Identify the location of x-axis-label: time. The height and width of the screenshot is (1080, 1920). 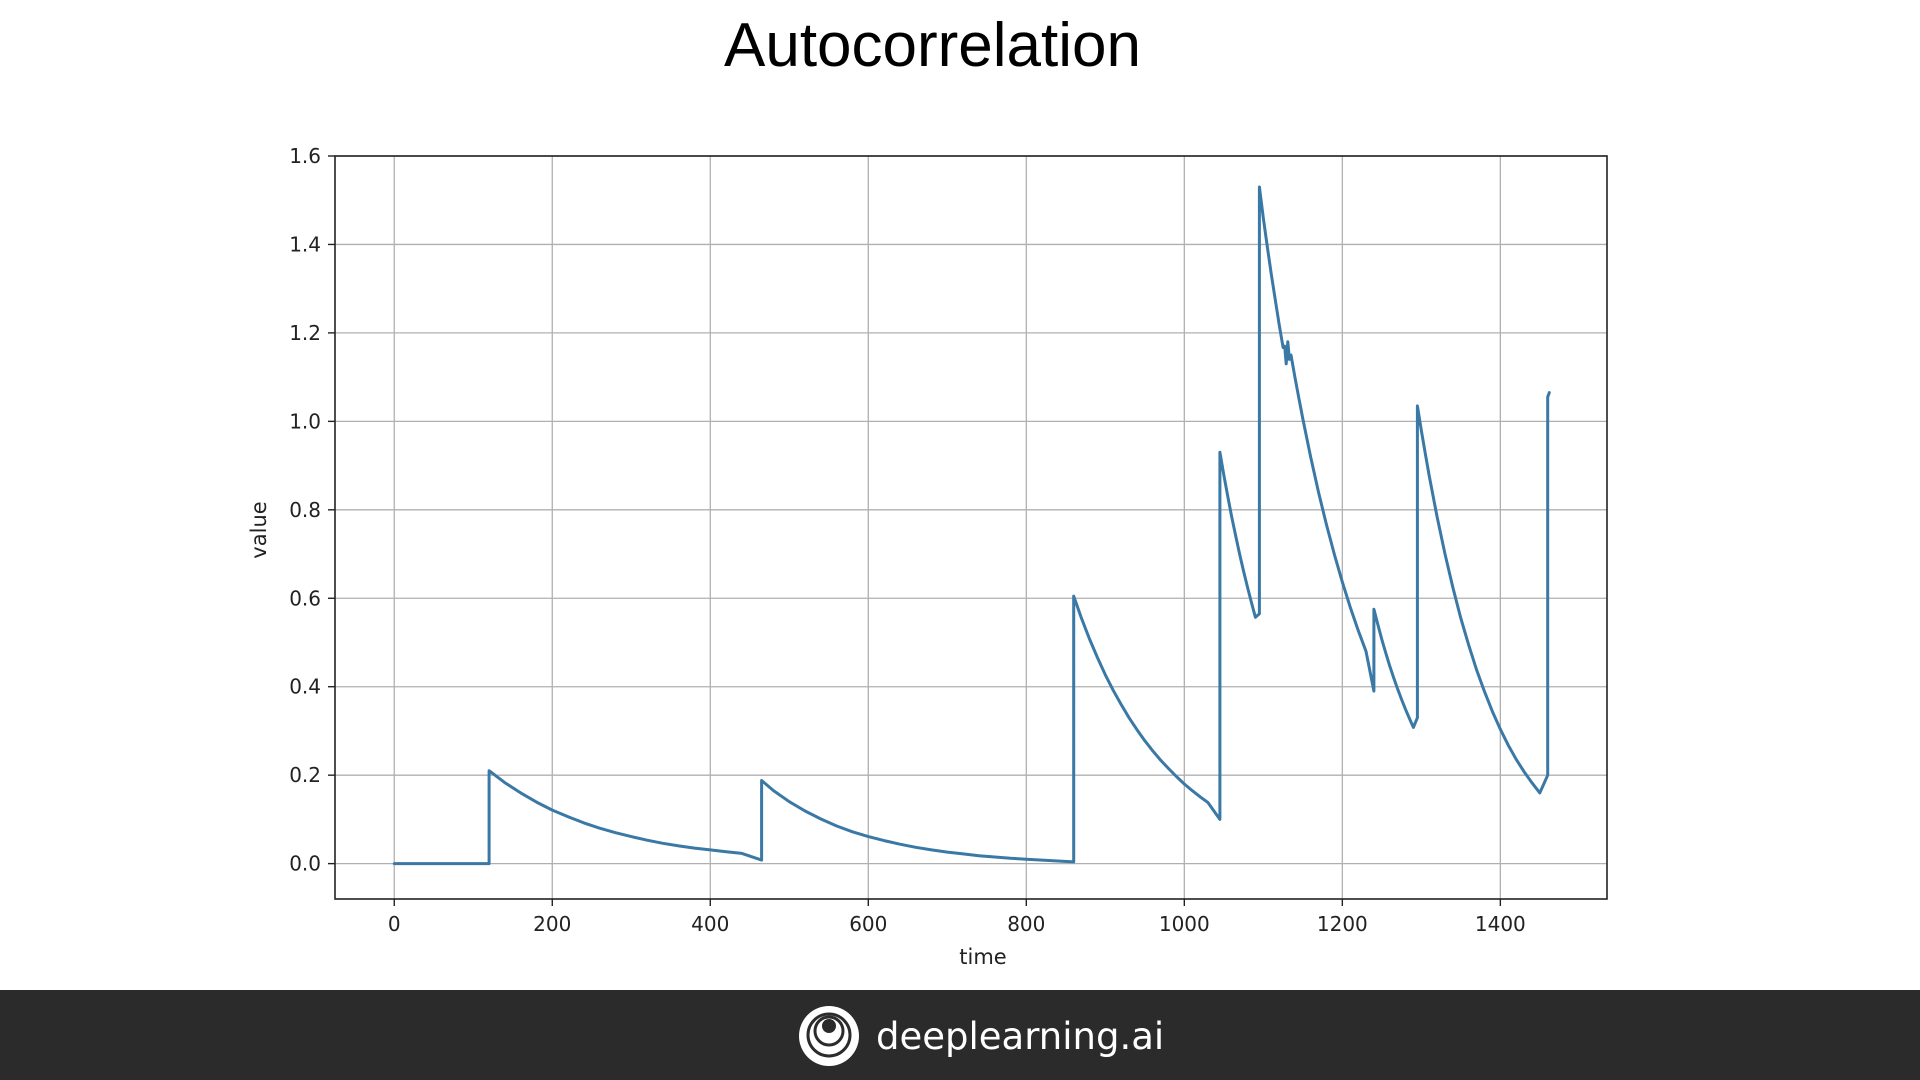
(982, 957).